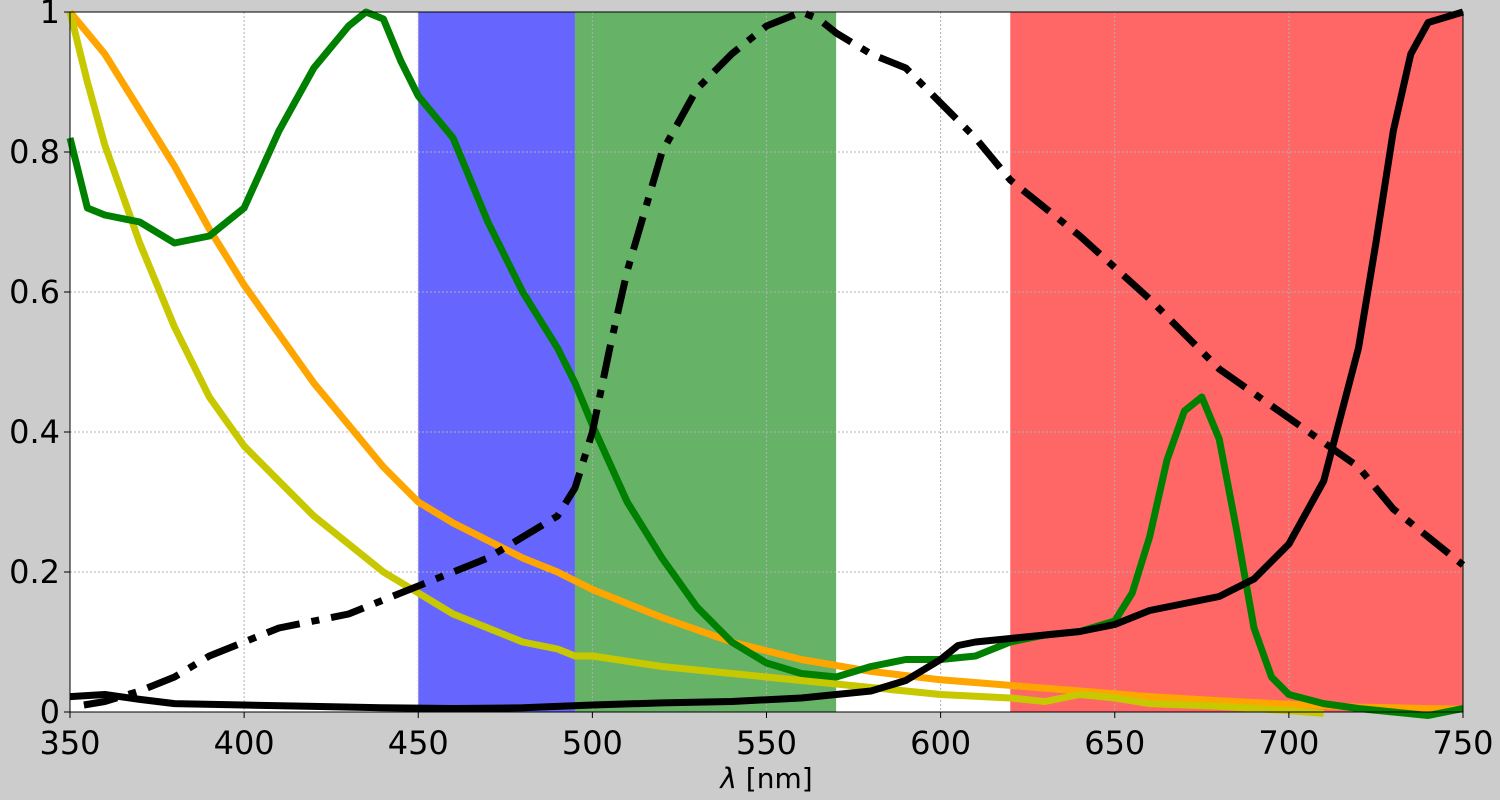 This screenshot has width=1500, height=800. What do you see at coordinates (34, 292) in the screenshot?
I see `y-tick-label-3: 0.6` at bounding box center [34, 292].